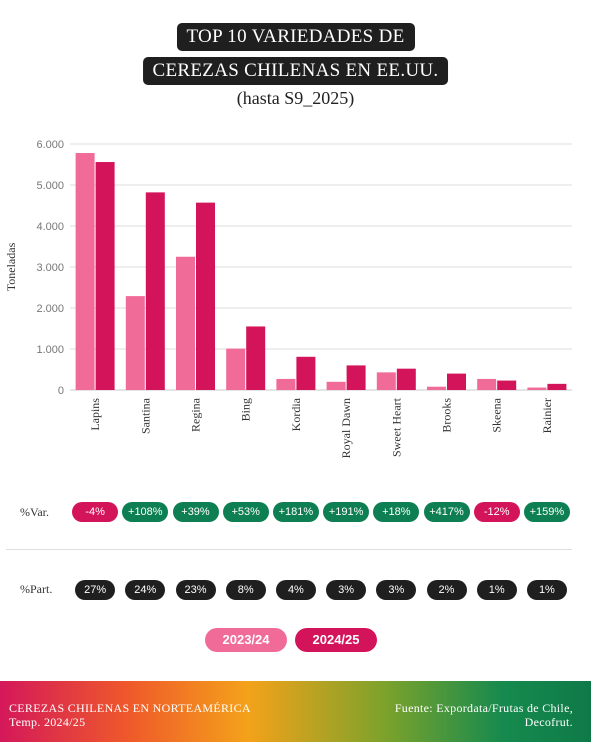 The width and height of the screenshot is (591, 742). What do you see at coordinates (50, 268) in the screenshot?
I see `y-tick-label: 3.000` at bounding box center [50, 268].